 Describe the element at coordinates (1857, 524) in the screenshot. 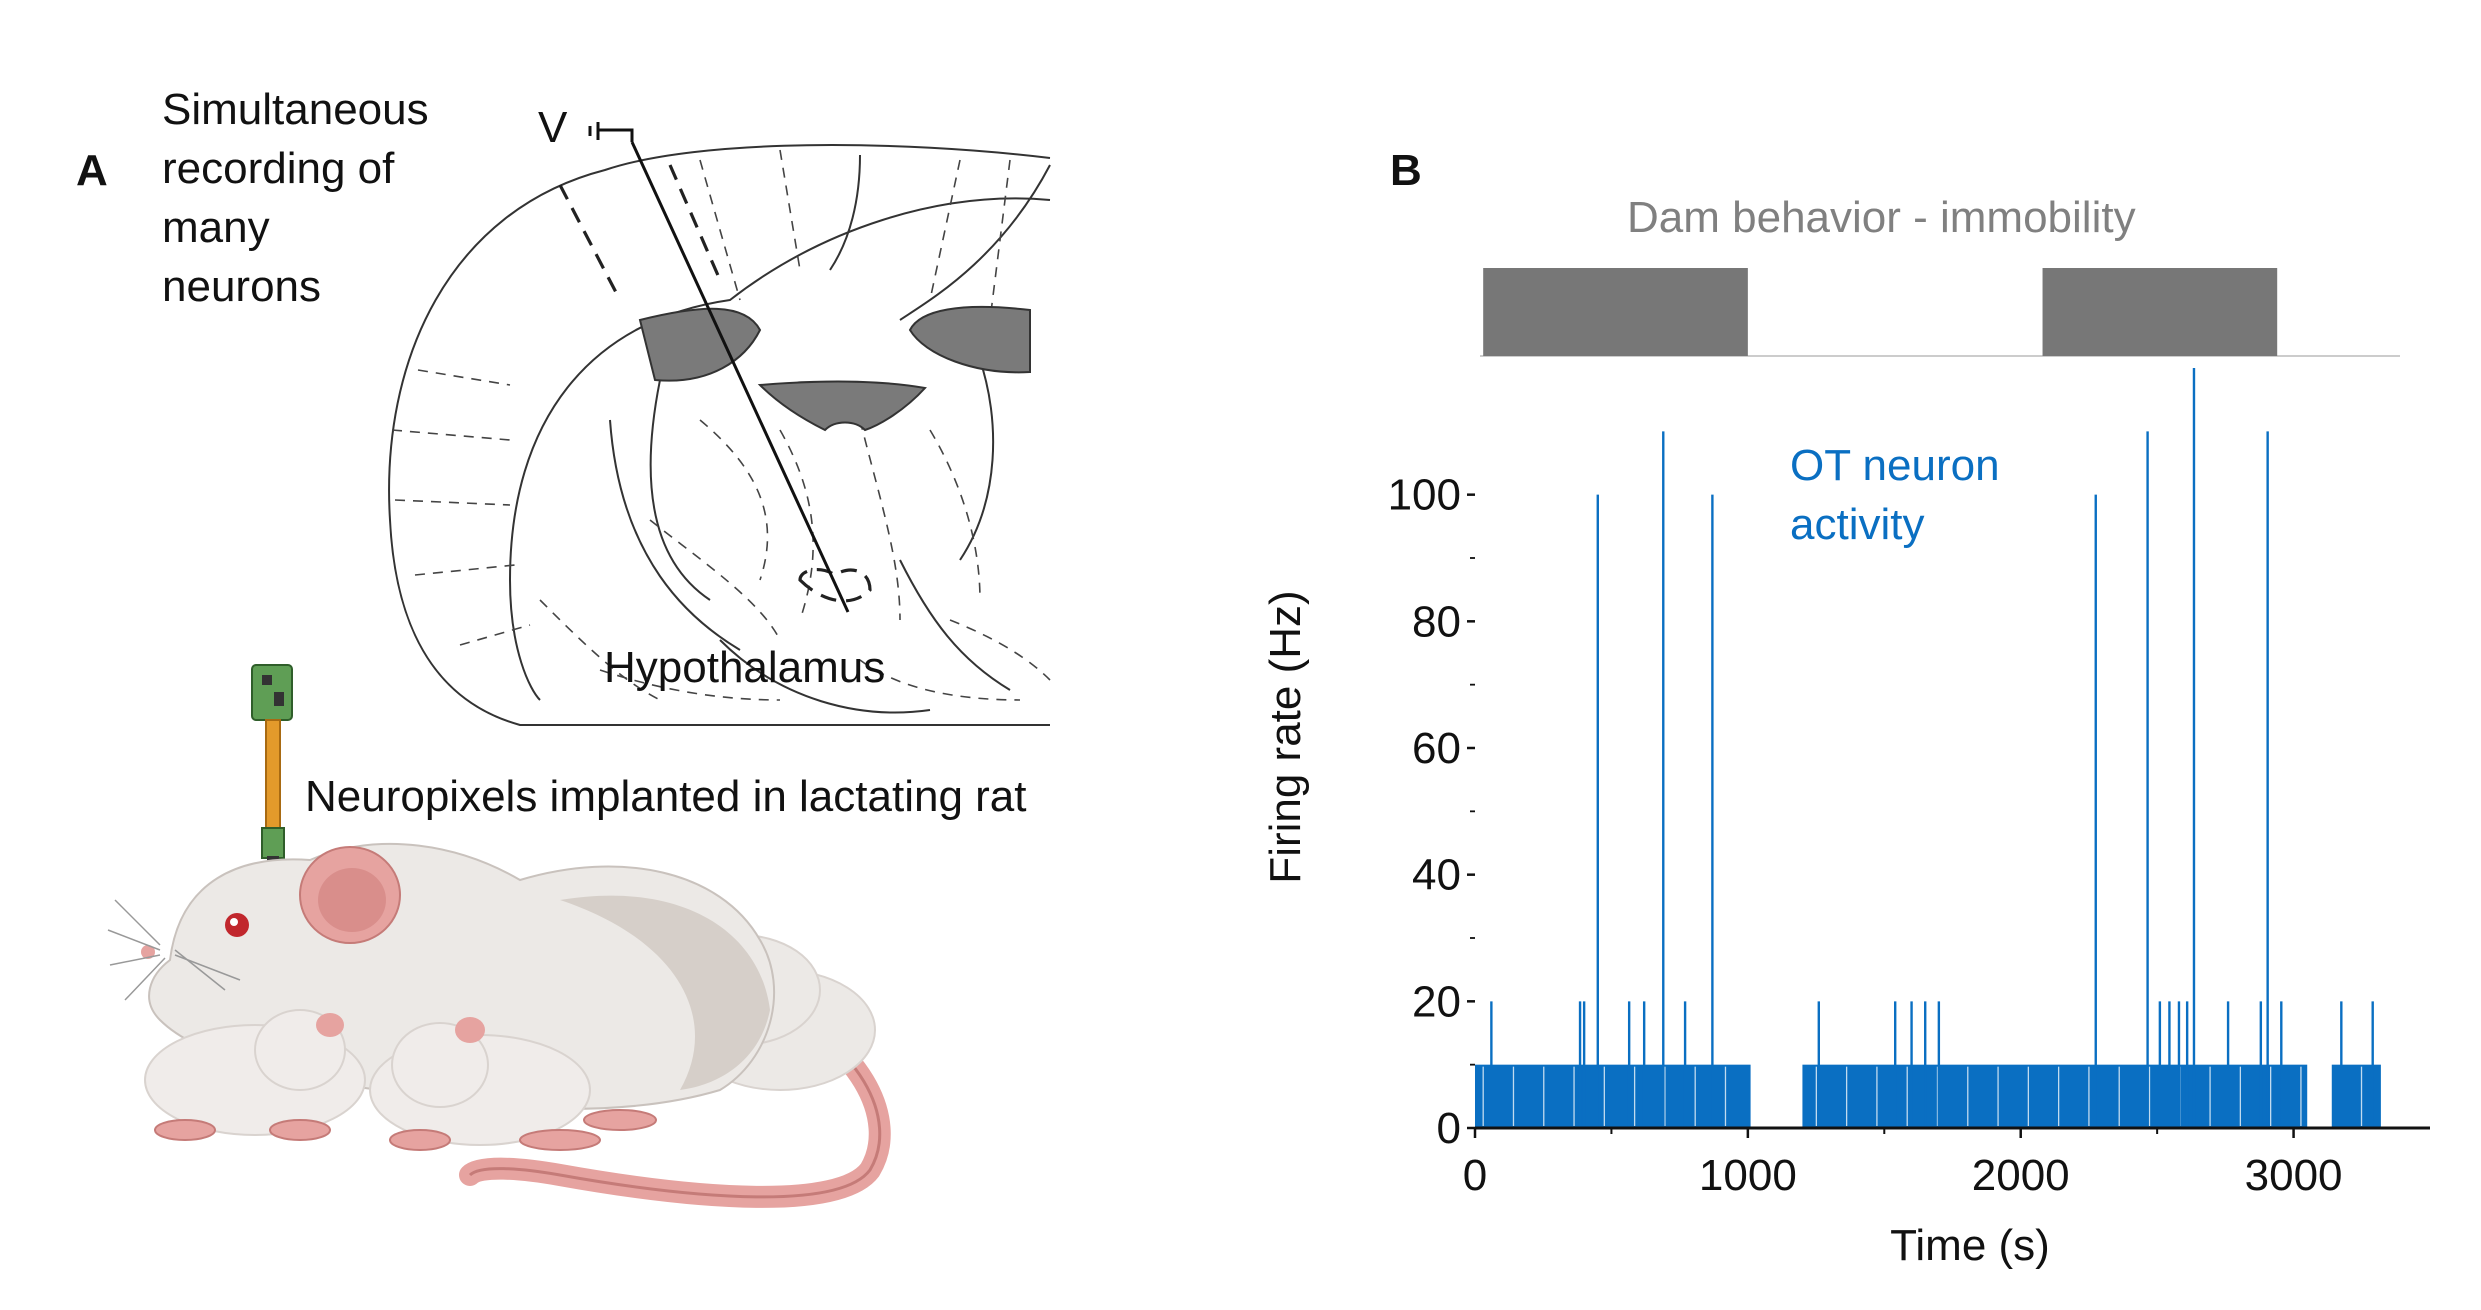

I see `ot-neuron-label-line-2: activity` at that location.